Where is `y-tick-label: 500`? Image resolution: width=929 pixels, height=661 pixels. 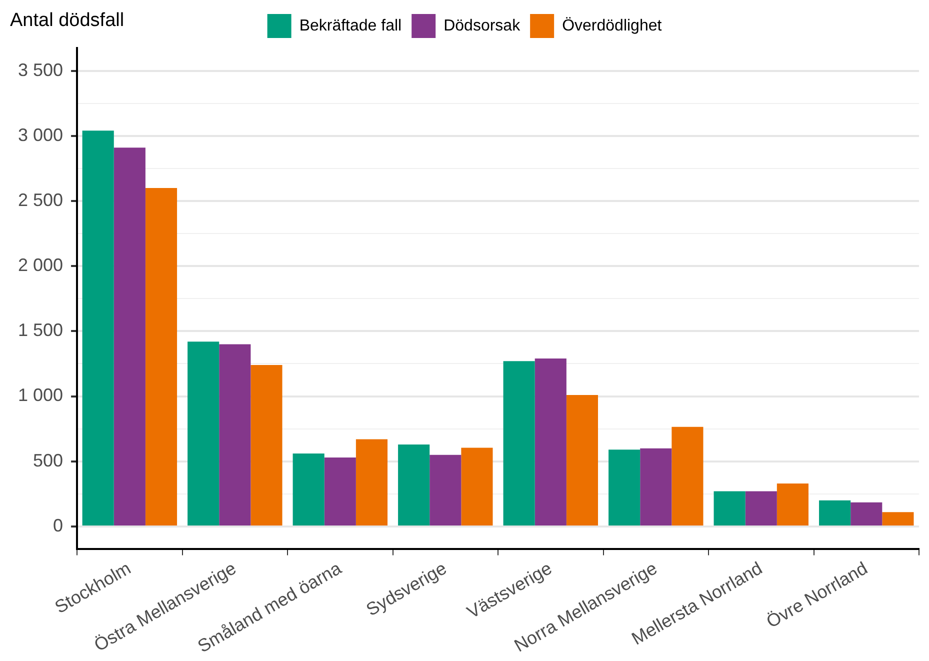
y-tick-label: 500 is located at coordinates (48, 460).